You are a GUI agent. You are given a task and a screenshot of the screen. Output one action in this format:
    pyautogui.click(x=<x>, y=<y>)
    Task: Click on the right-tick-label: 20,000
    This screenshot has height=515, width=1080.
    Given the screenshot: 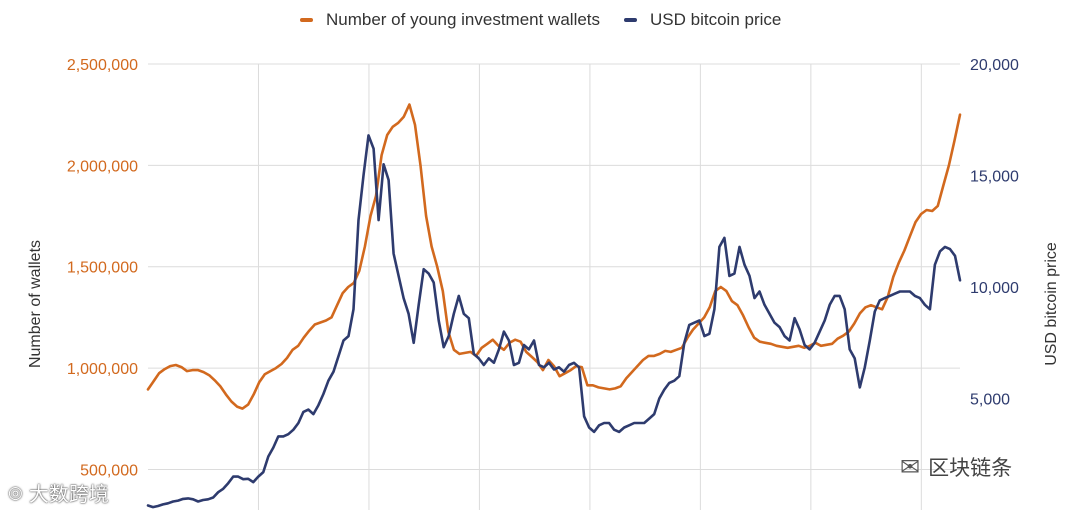 What is the action you would take?
    pyautogui.click(x=994, y=65)
    